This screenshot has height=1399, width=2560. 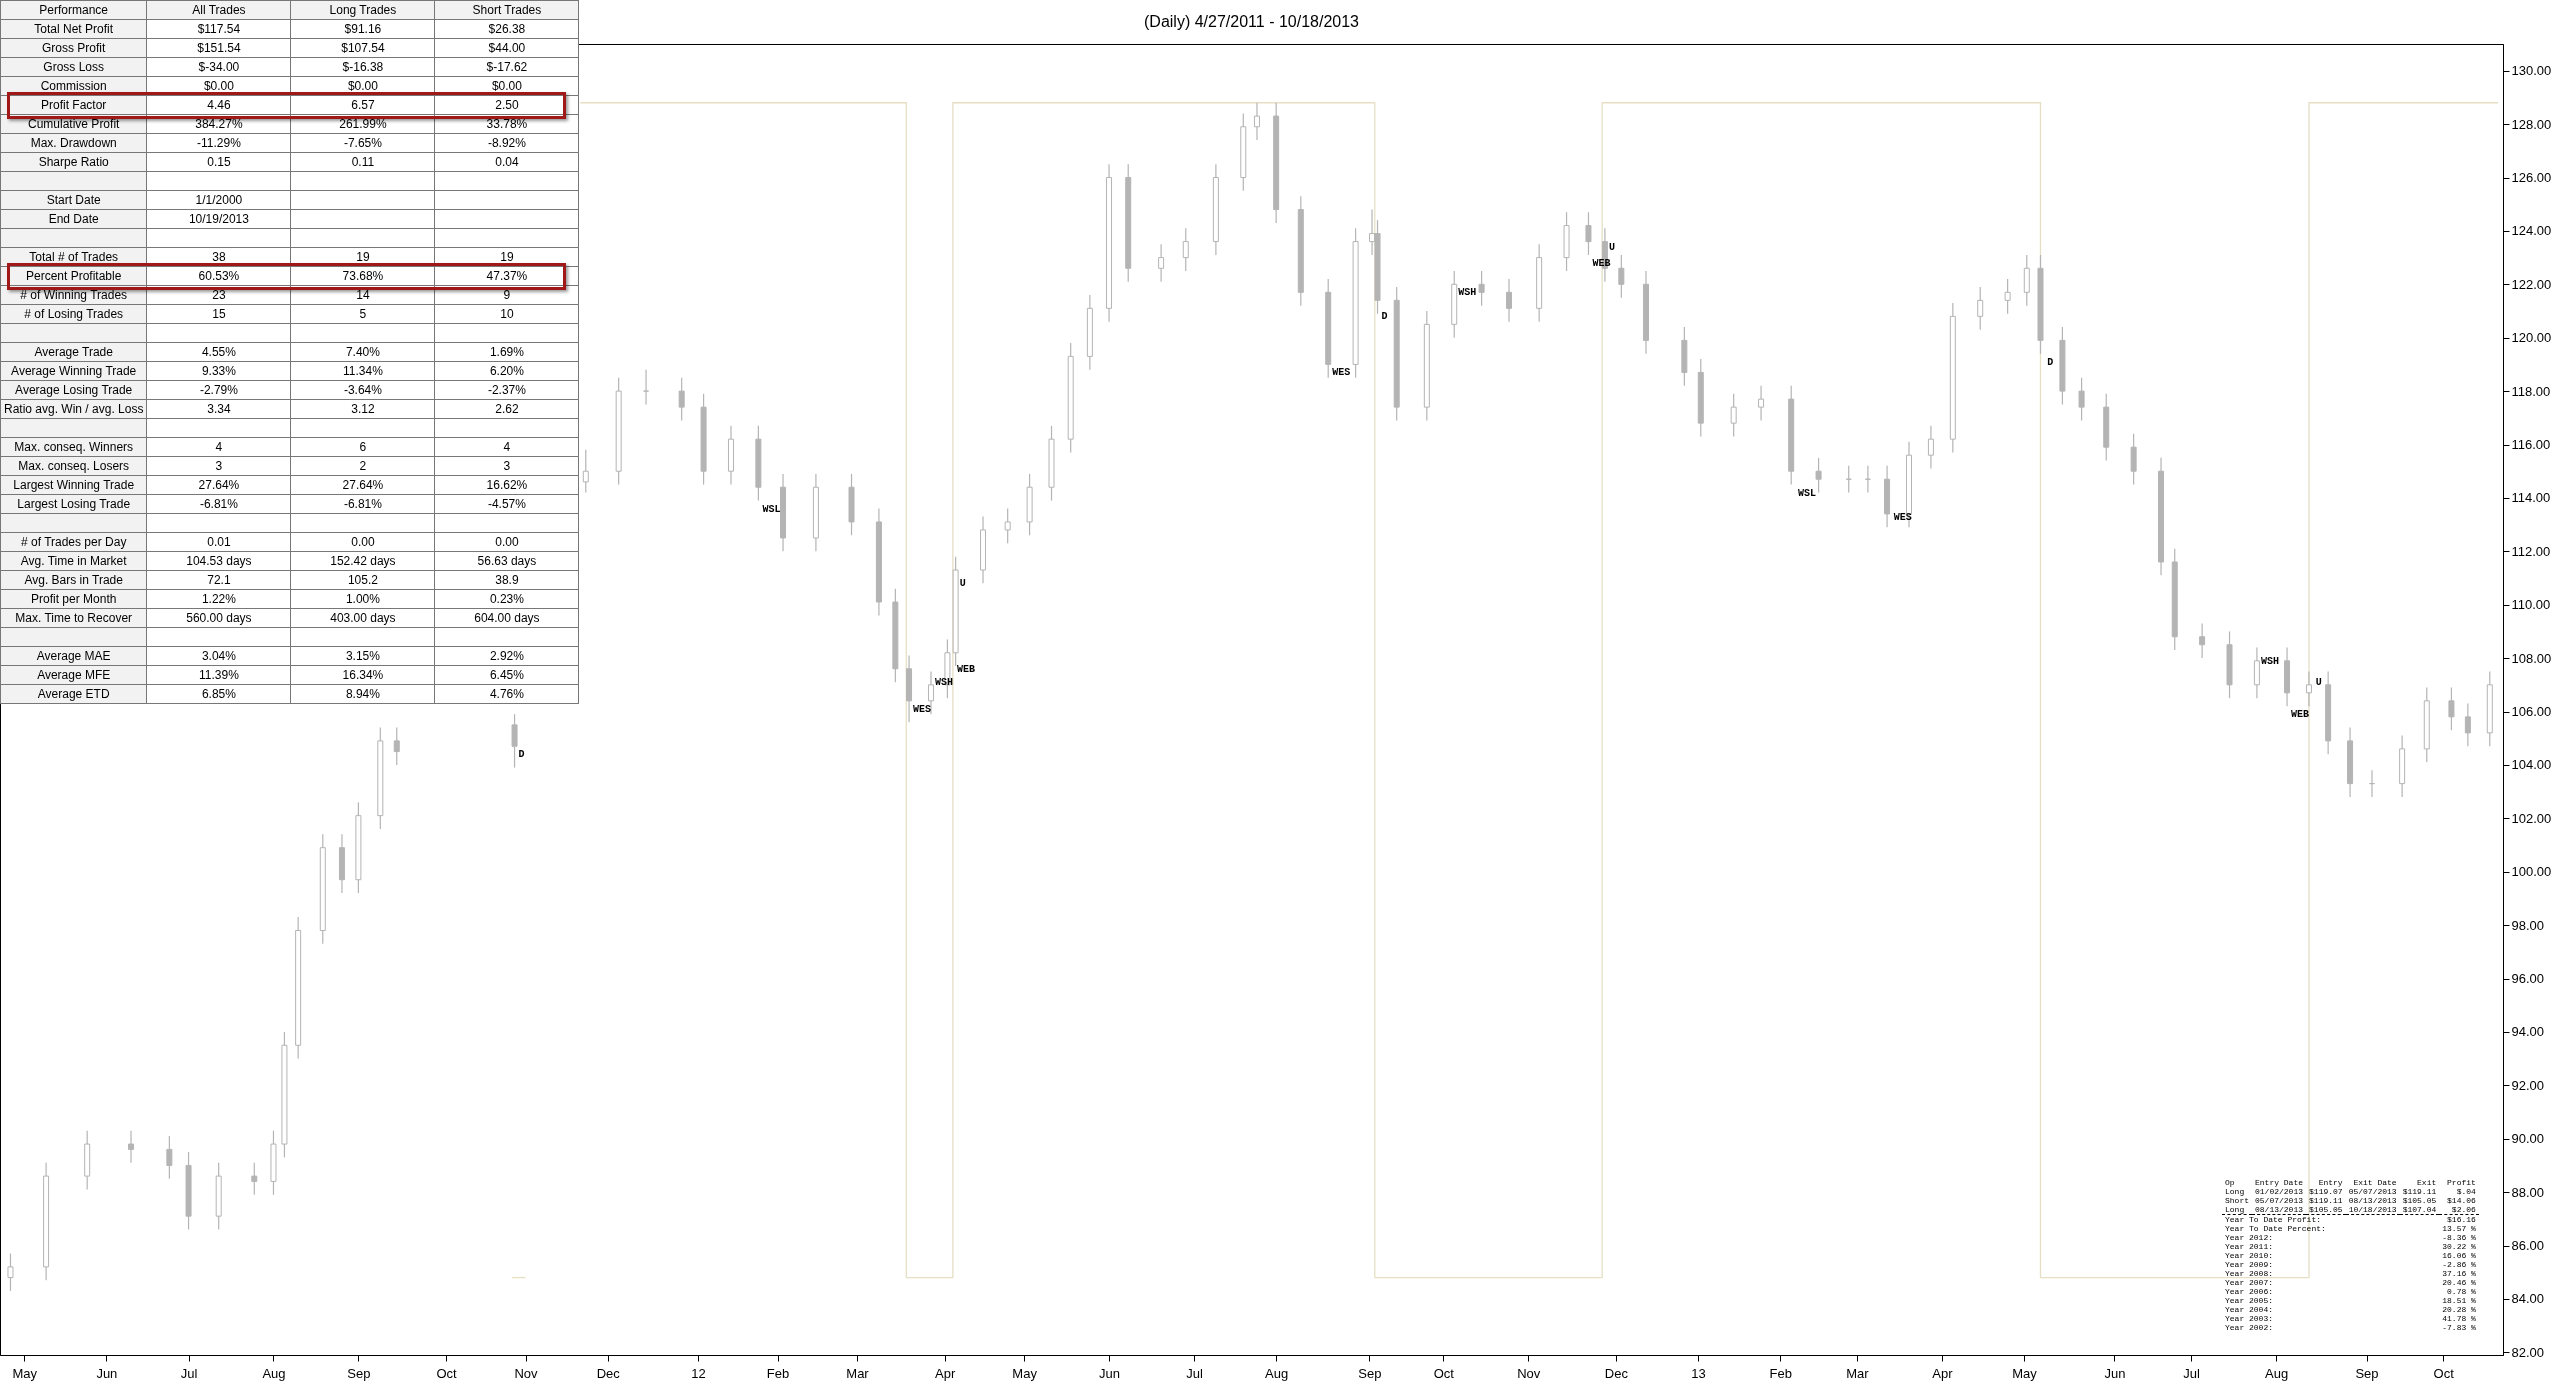 What do you see at coordinates (74, 276) in the screenshot?
I see `text: Percent Profitable` at bounding box center [74, 276].